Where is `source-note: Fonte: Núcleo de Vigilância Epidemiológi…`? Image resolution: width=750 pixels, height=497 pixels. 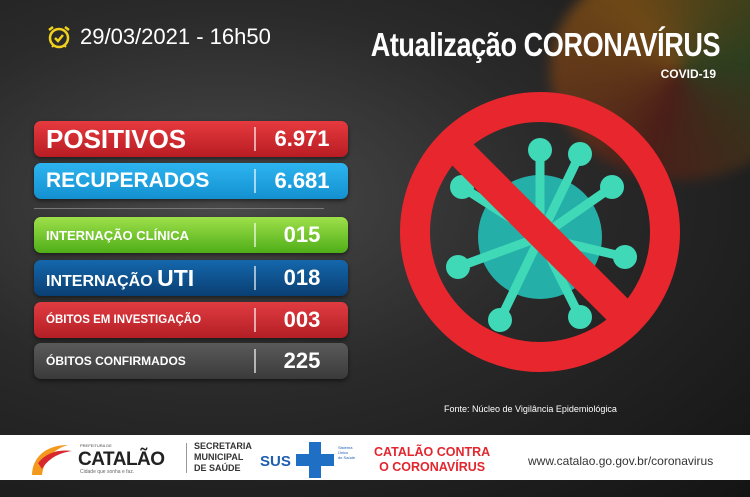 source-note: Fonte: Núcleo de Vigilância Epidemiológi… is located at coordinates (530, 409).